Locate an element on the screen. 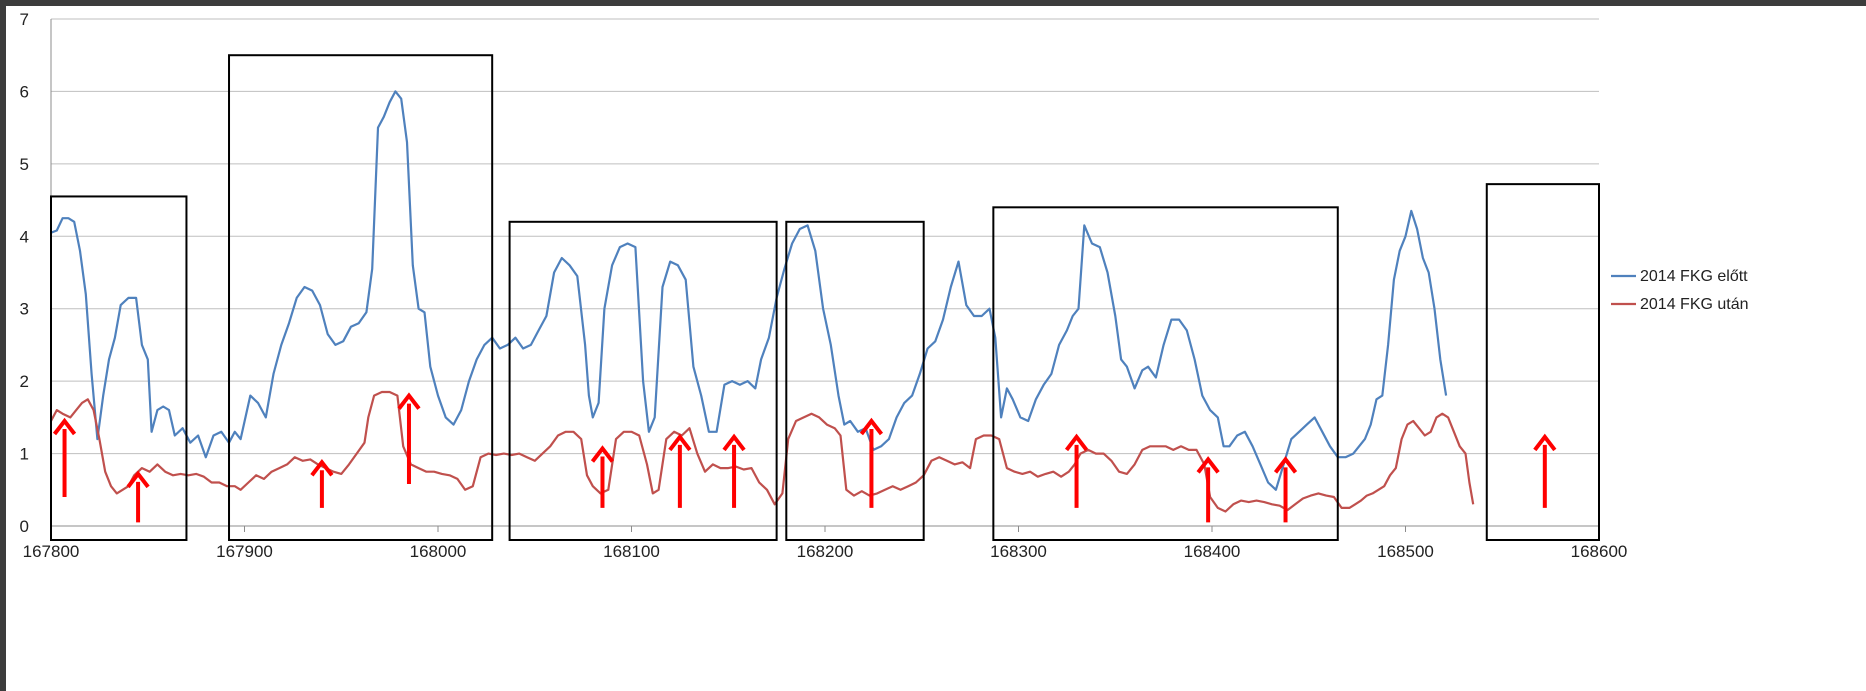  y-tick-label: 7 is located at coordinates (24, 19).